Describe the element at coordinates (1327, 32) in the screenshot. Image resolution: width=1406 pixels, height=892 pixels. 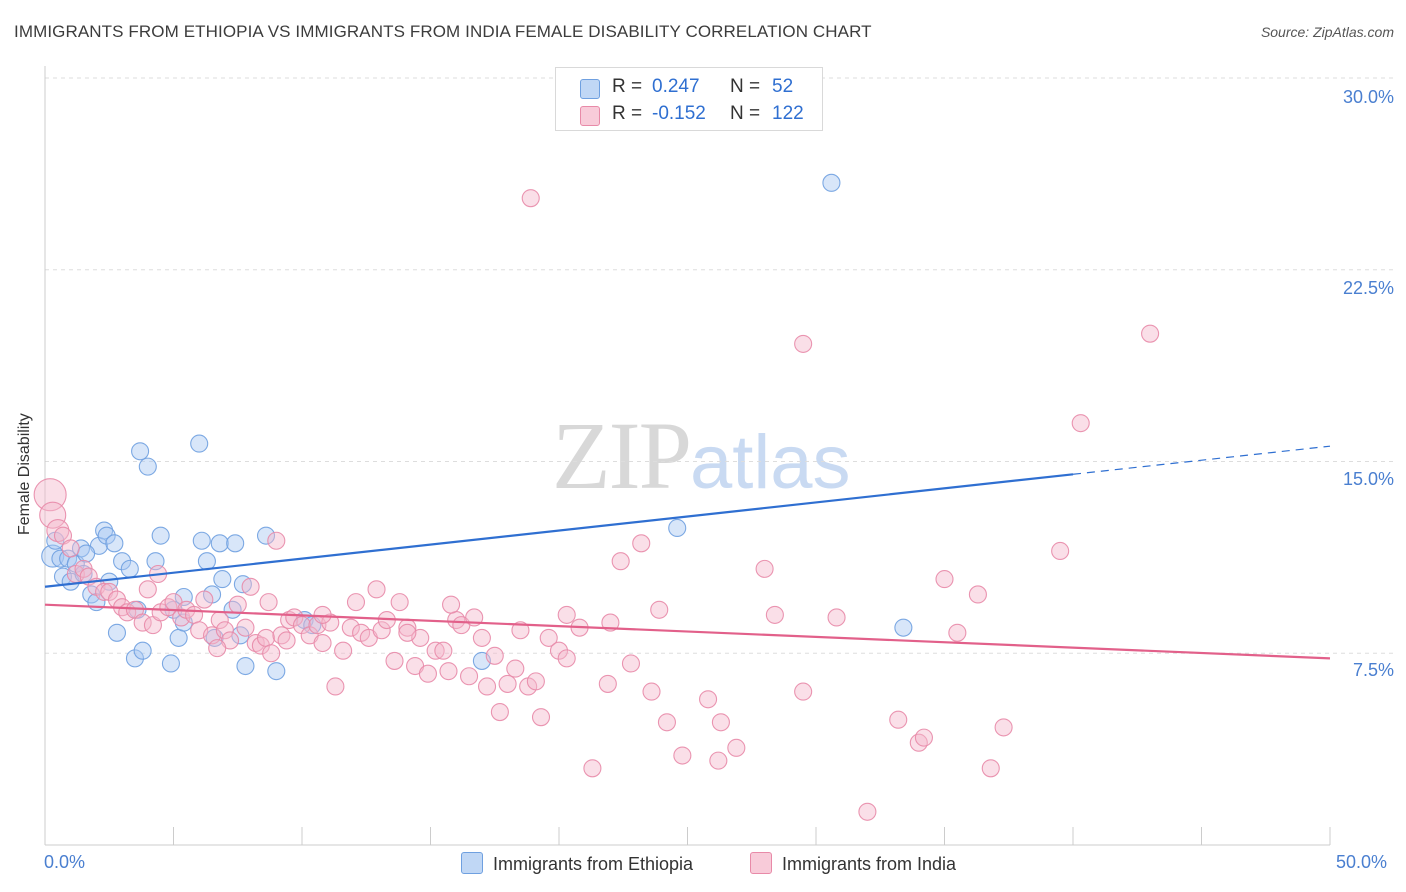
I see `source-credit: Source: ZipAtlas.com` at that location.